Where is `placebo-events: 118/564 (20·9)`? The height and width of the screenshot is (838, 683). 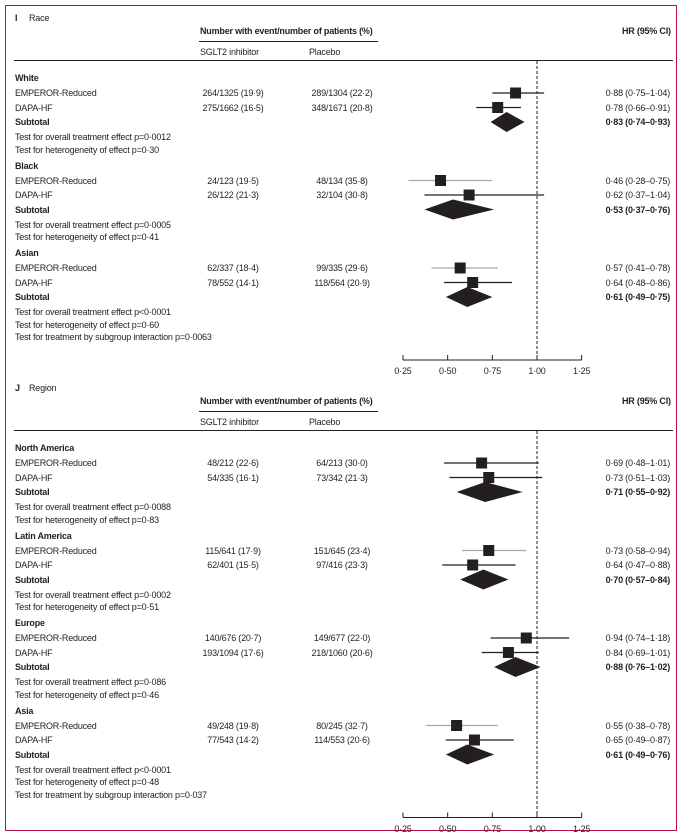 placebo-events: 118/564 (20·9) is located at coordinates (342, 282).